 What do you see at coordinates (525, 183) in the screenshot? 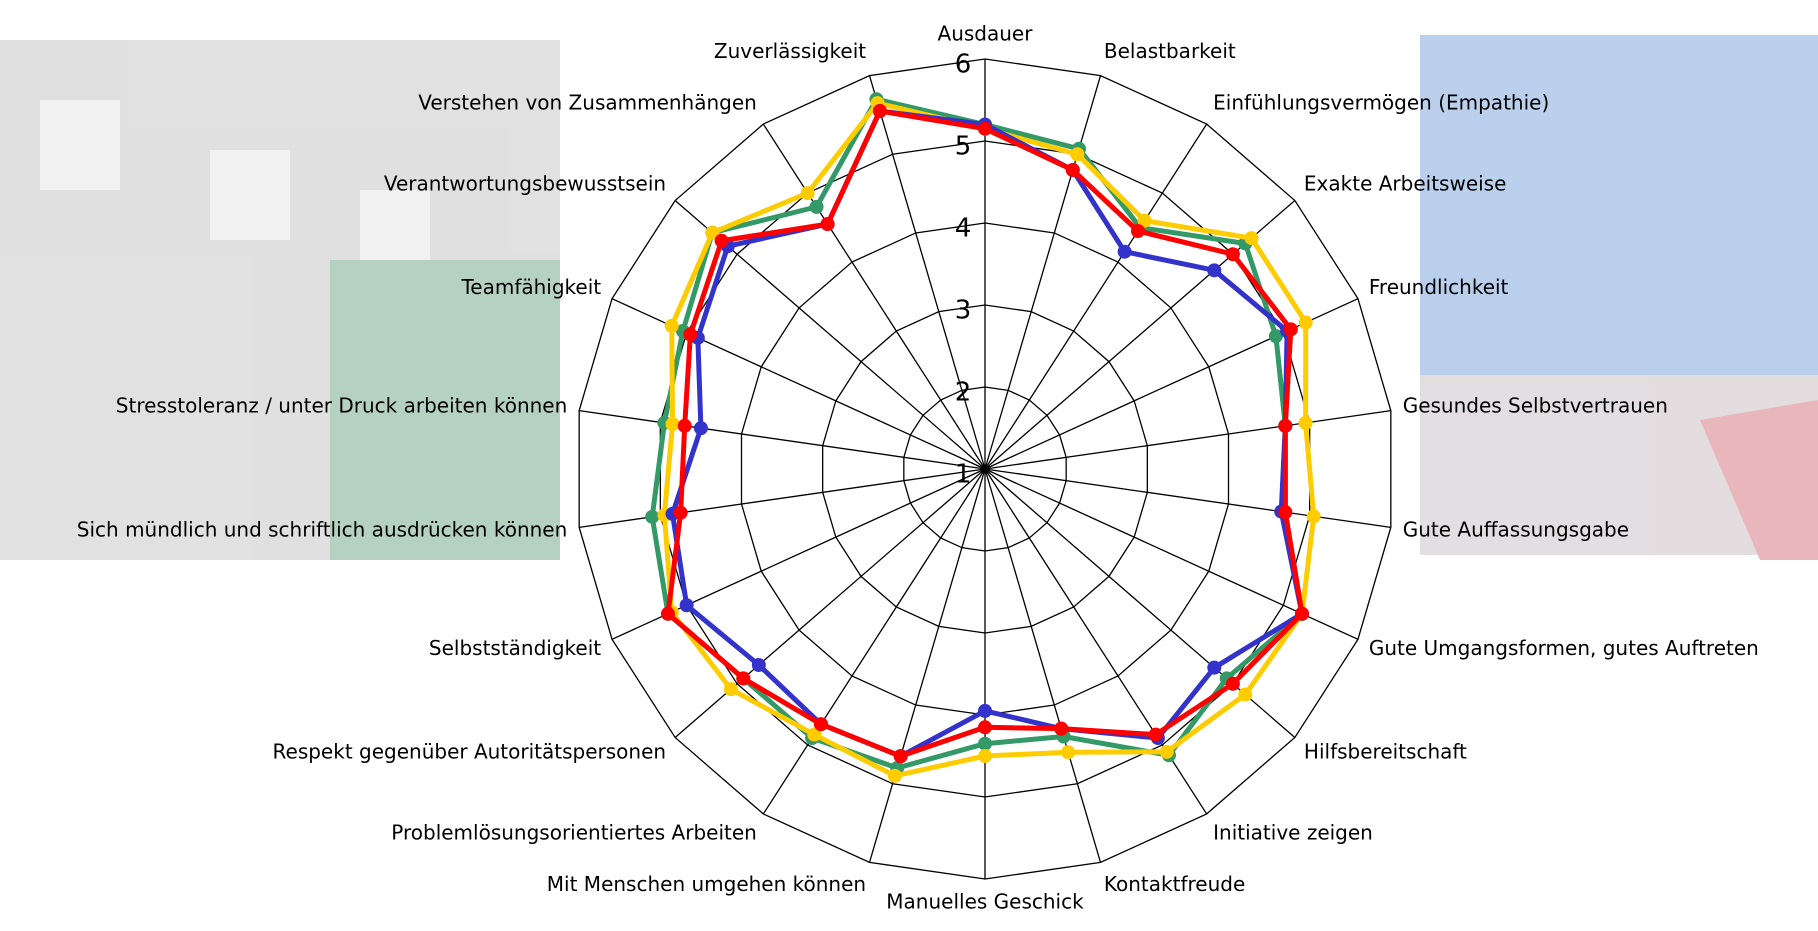
I see `category-label: Verantwortungsbewusstsein` at bounding box center [525, 183].